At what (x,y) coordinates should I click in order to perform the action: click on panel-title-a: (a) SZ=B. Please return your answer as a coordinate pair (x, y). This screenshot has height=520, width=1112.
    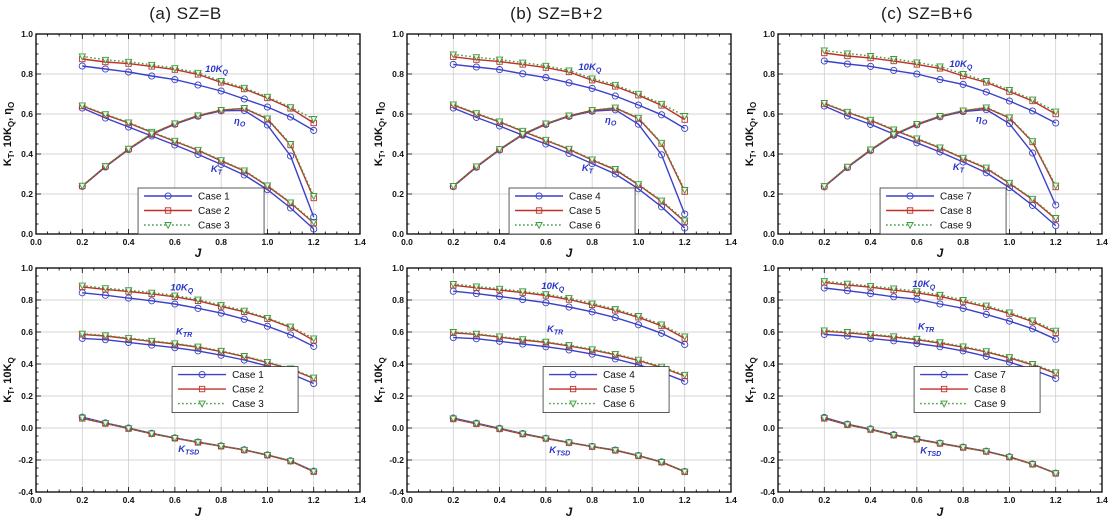
    Looking at the image, I should click on (185, 13).